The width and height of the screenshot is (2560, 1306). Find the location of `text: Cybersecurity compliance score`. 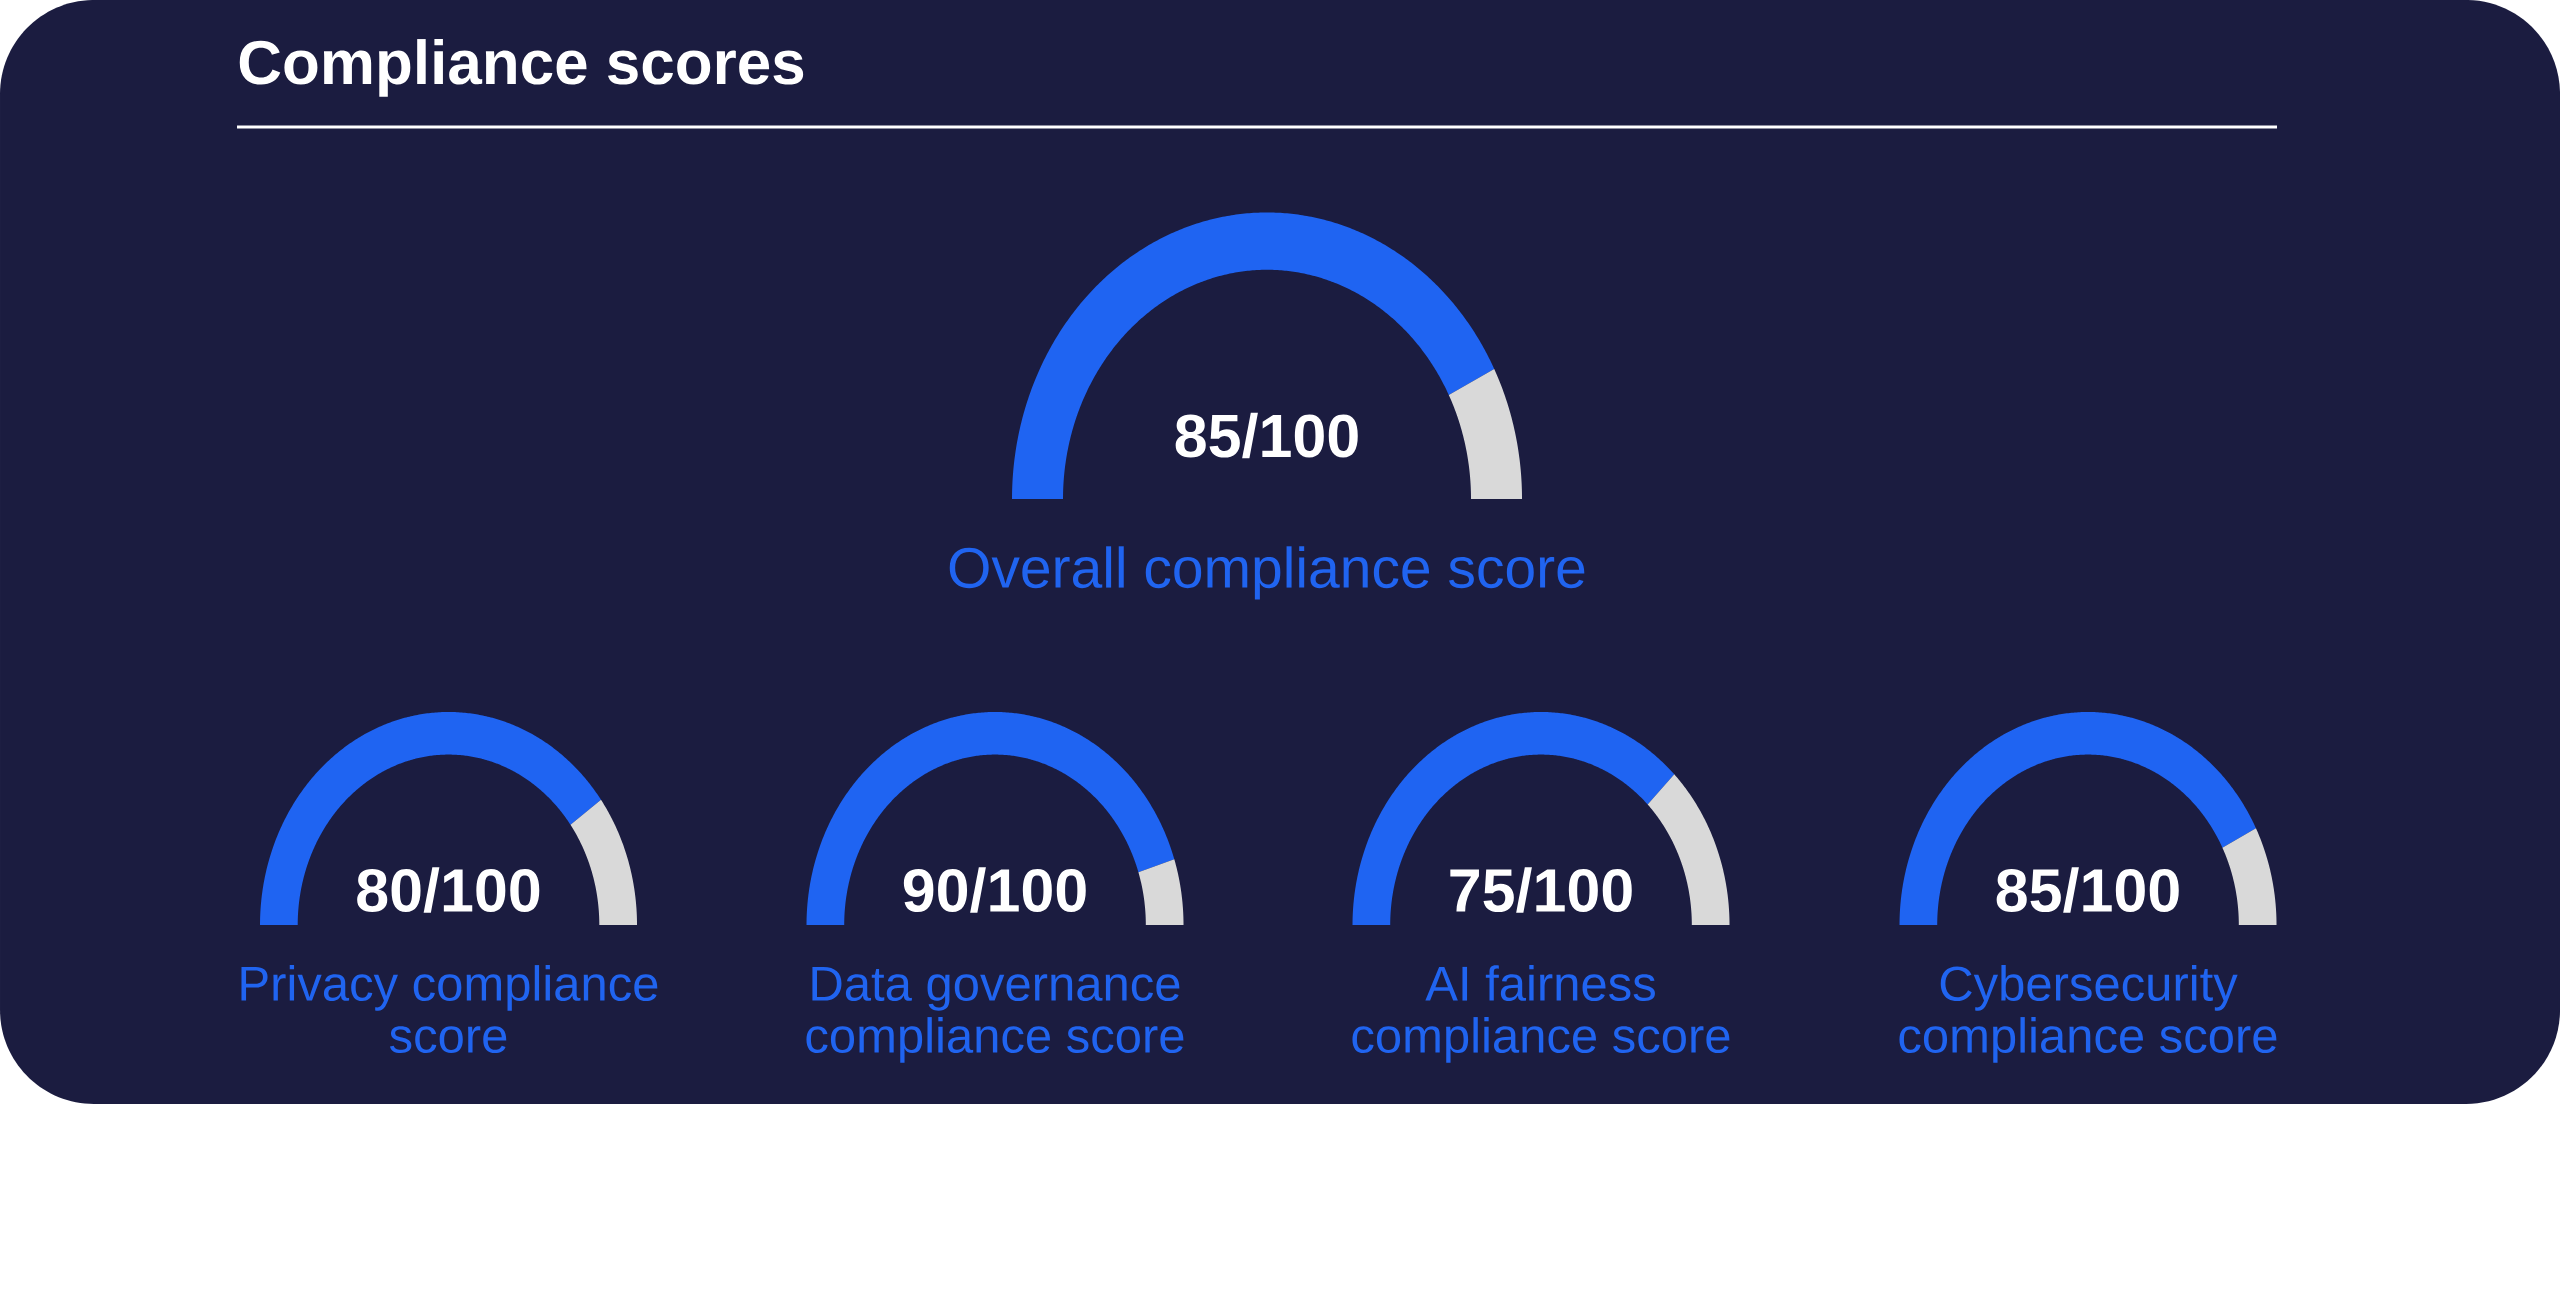

text: Cybersecurity compliance score is located at coordinates (2088, 1014).